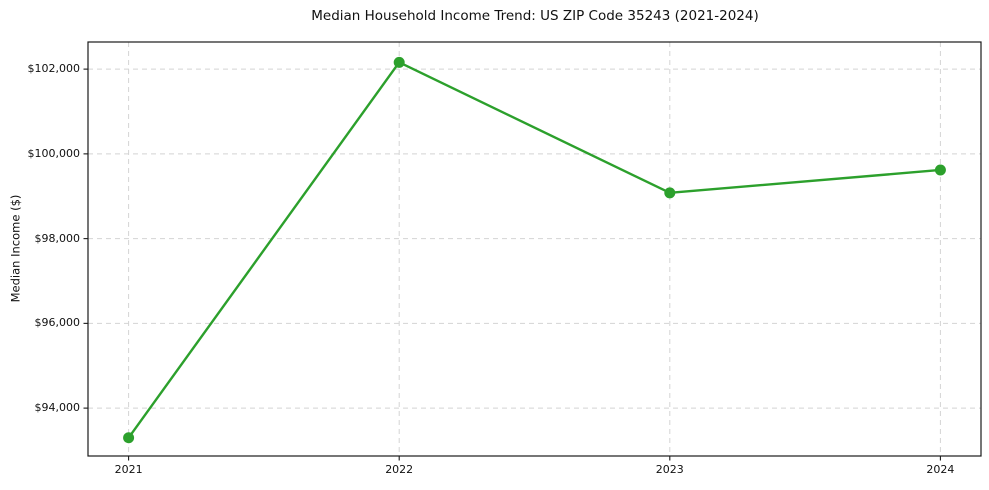 This screenshot has width=989, height=490. I want to click on y-tick-label: $98,000, so click(57, 238).